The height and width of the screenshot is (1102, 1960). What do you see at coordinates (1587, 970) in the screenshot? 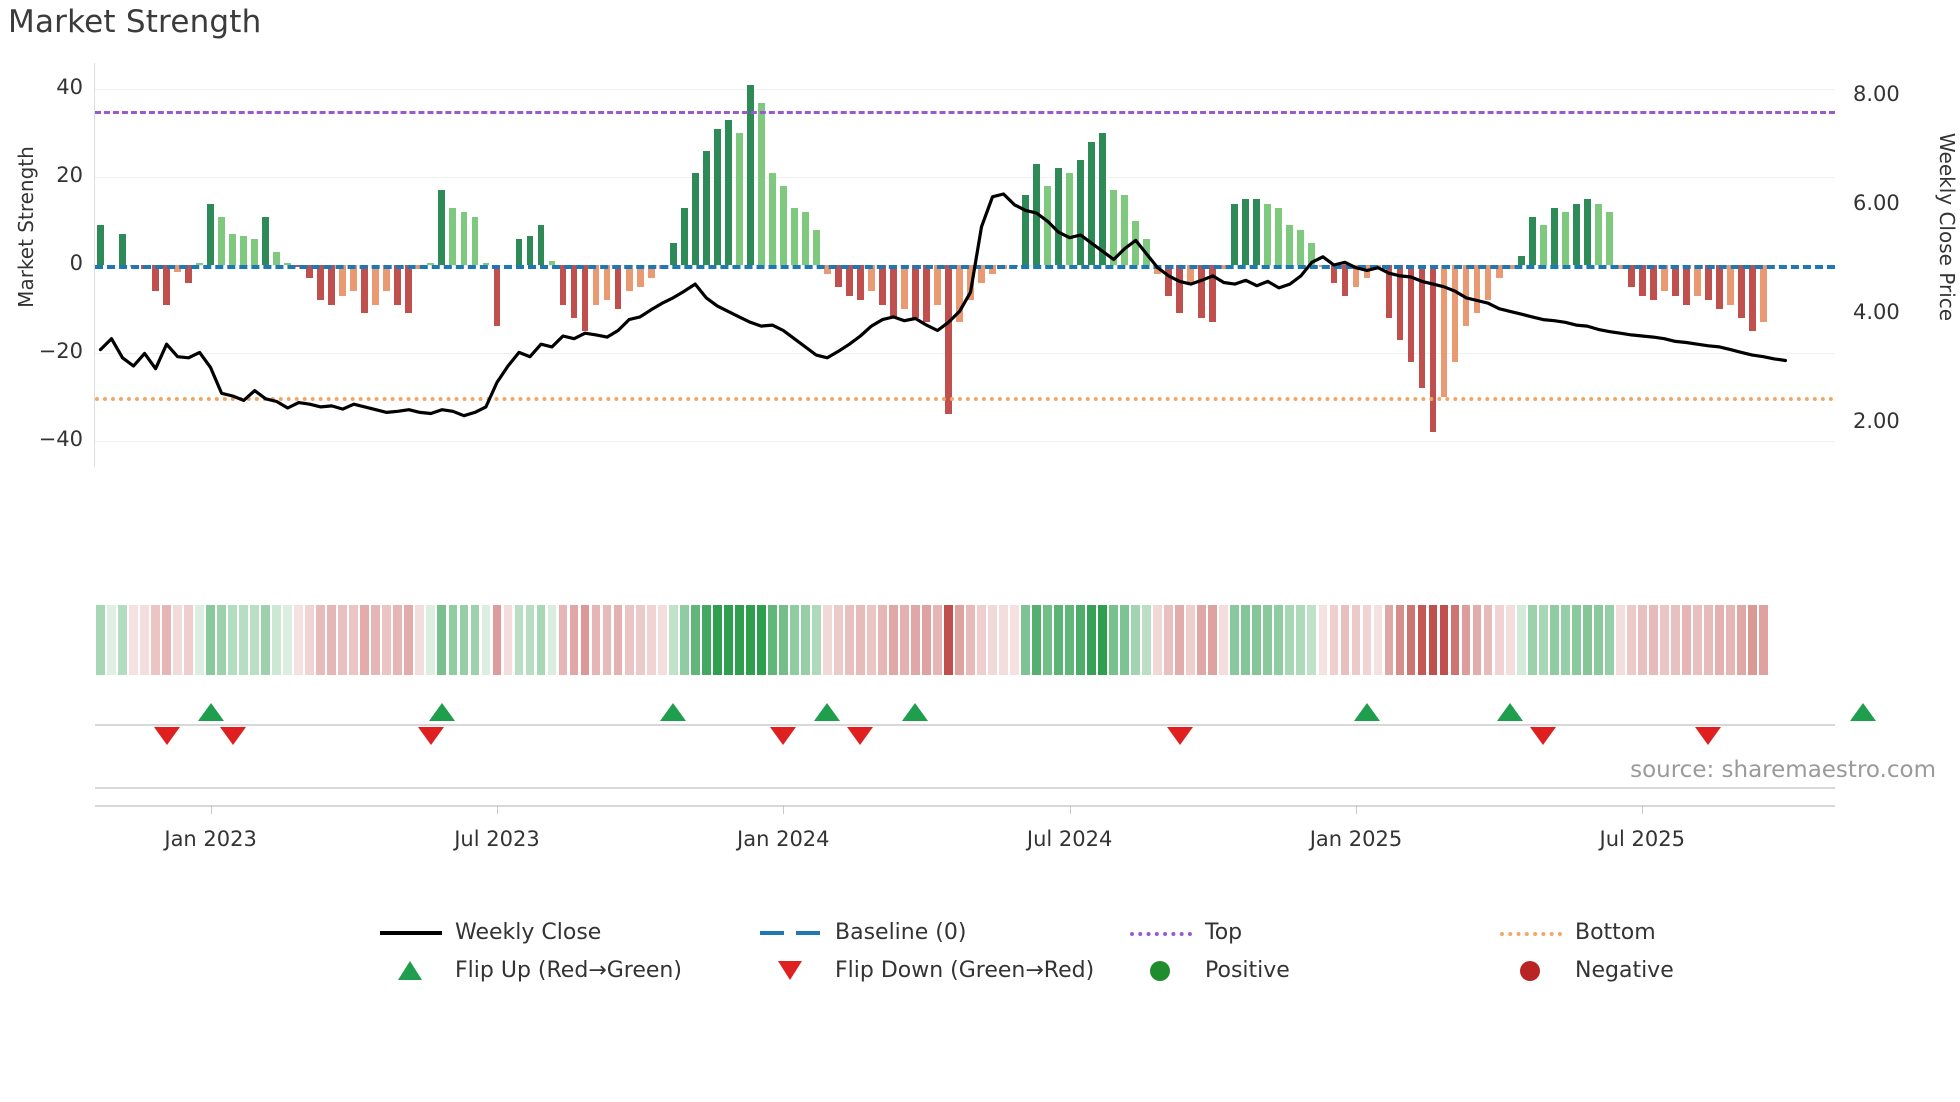
I see `legend-item: Negative` at bounding box center [1587, 970].